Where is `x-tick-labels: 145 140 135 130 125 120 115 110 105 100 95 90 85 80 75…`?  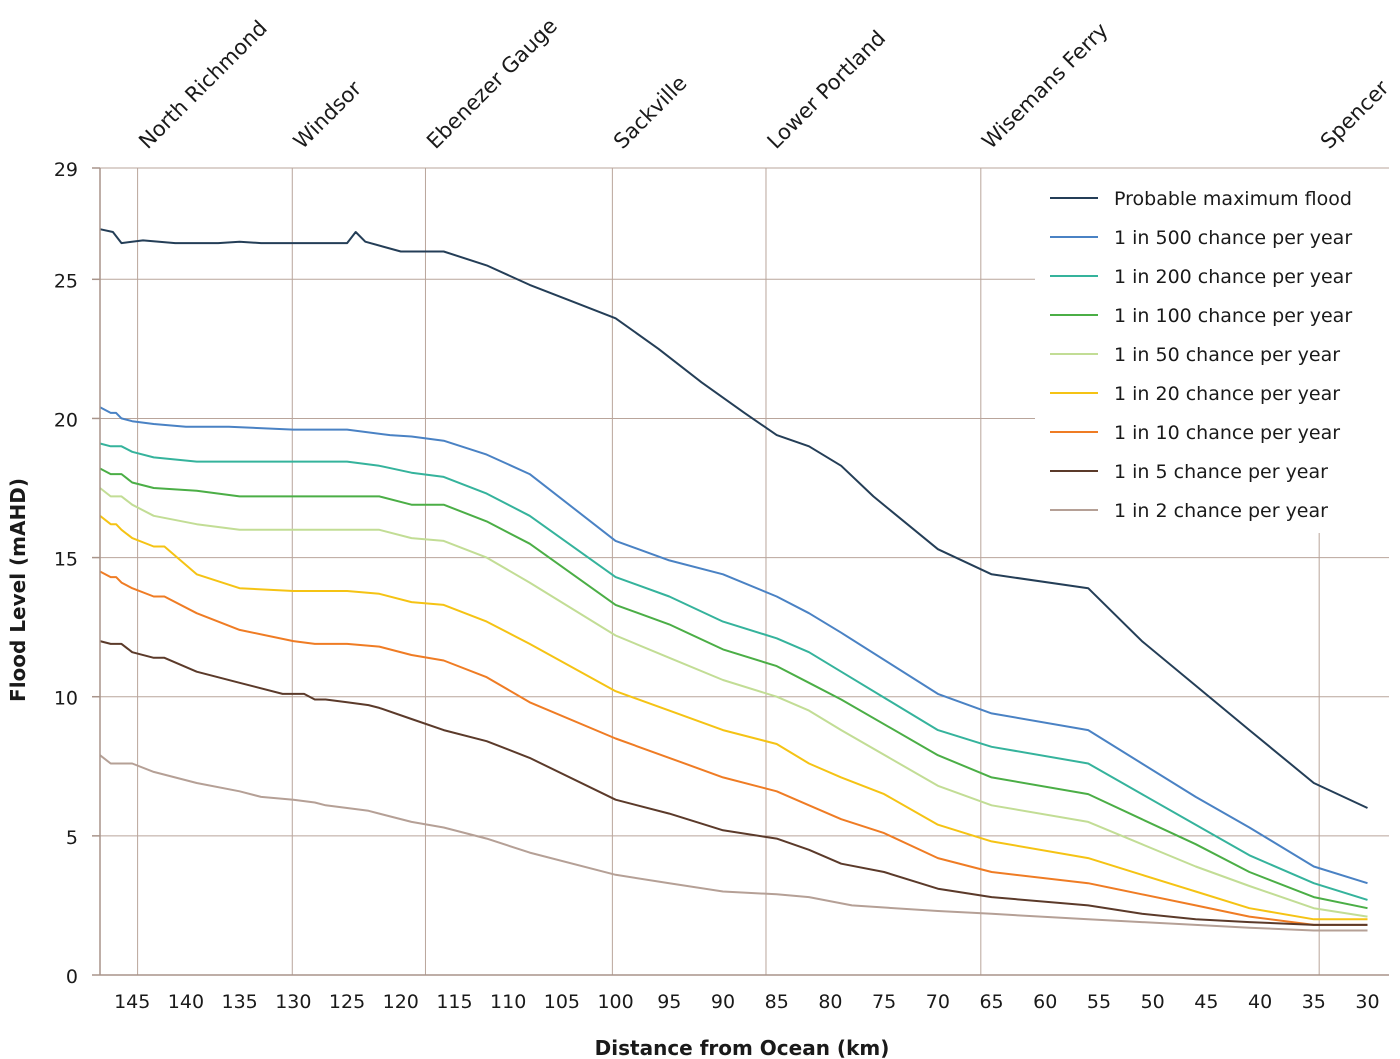 x-tick-labels: 145 140 135 130 125 120 115 110 105 100 95 90 85 80 75… is located at coordinates (747, 1002).